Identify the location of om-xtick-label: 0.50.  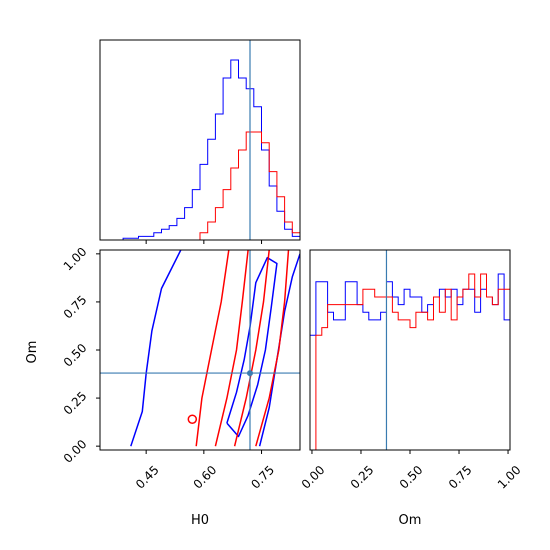
(411, 477).